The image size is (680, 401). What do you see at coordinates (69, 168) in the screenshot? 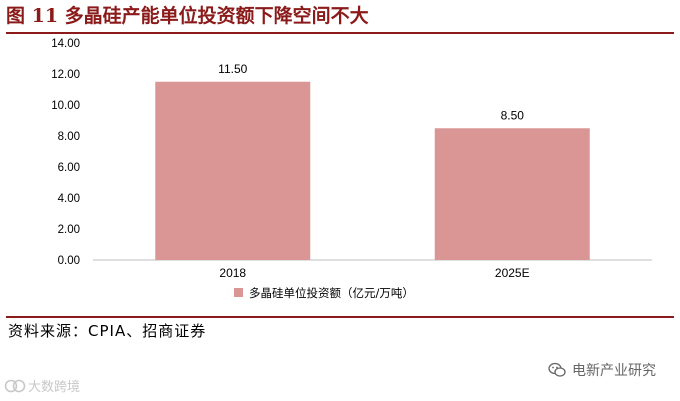
I see `y-tick-label: 6.00` at bounding box center [69, 168].